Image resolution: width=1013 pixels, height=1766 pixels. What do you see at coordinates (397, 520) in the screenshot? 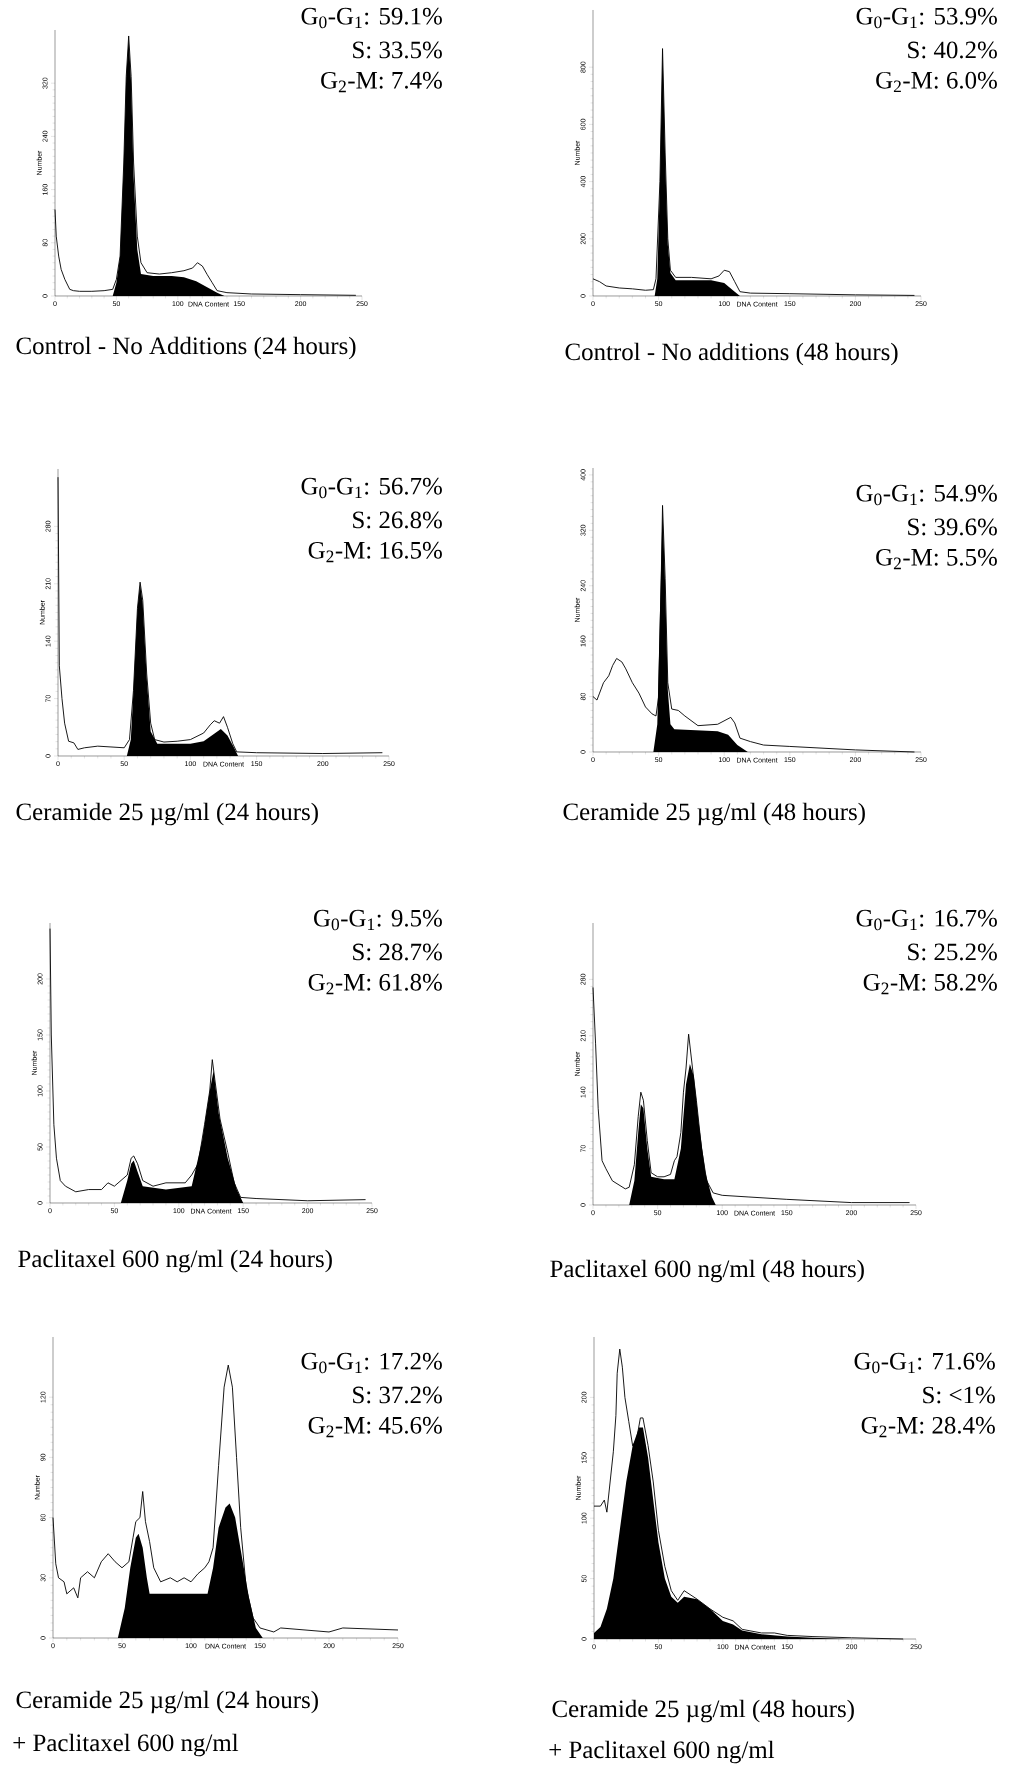
I see `annotation: S: 26.8%` at bounding box center [397, 520].